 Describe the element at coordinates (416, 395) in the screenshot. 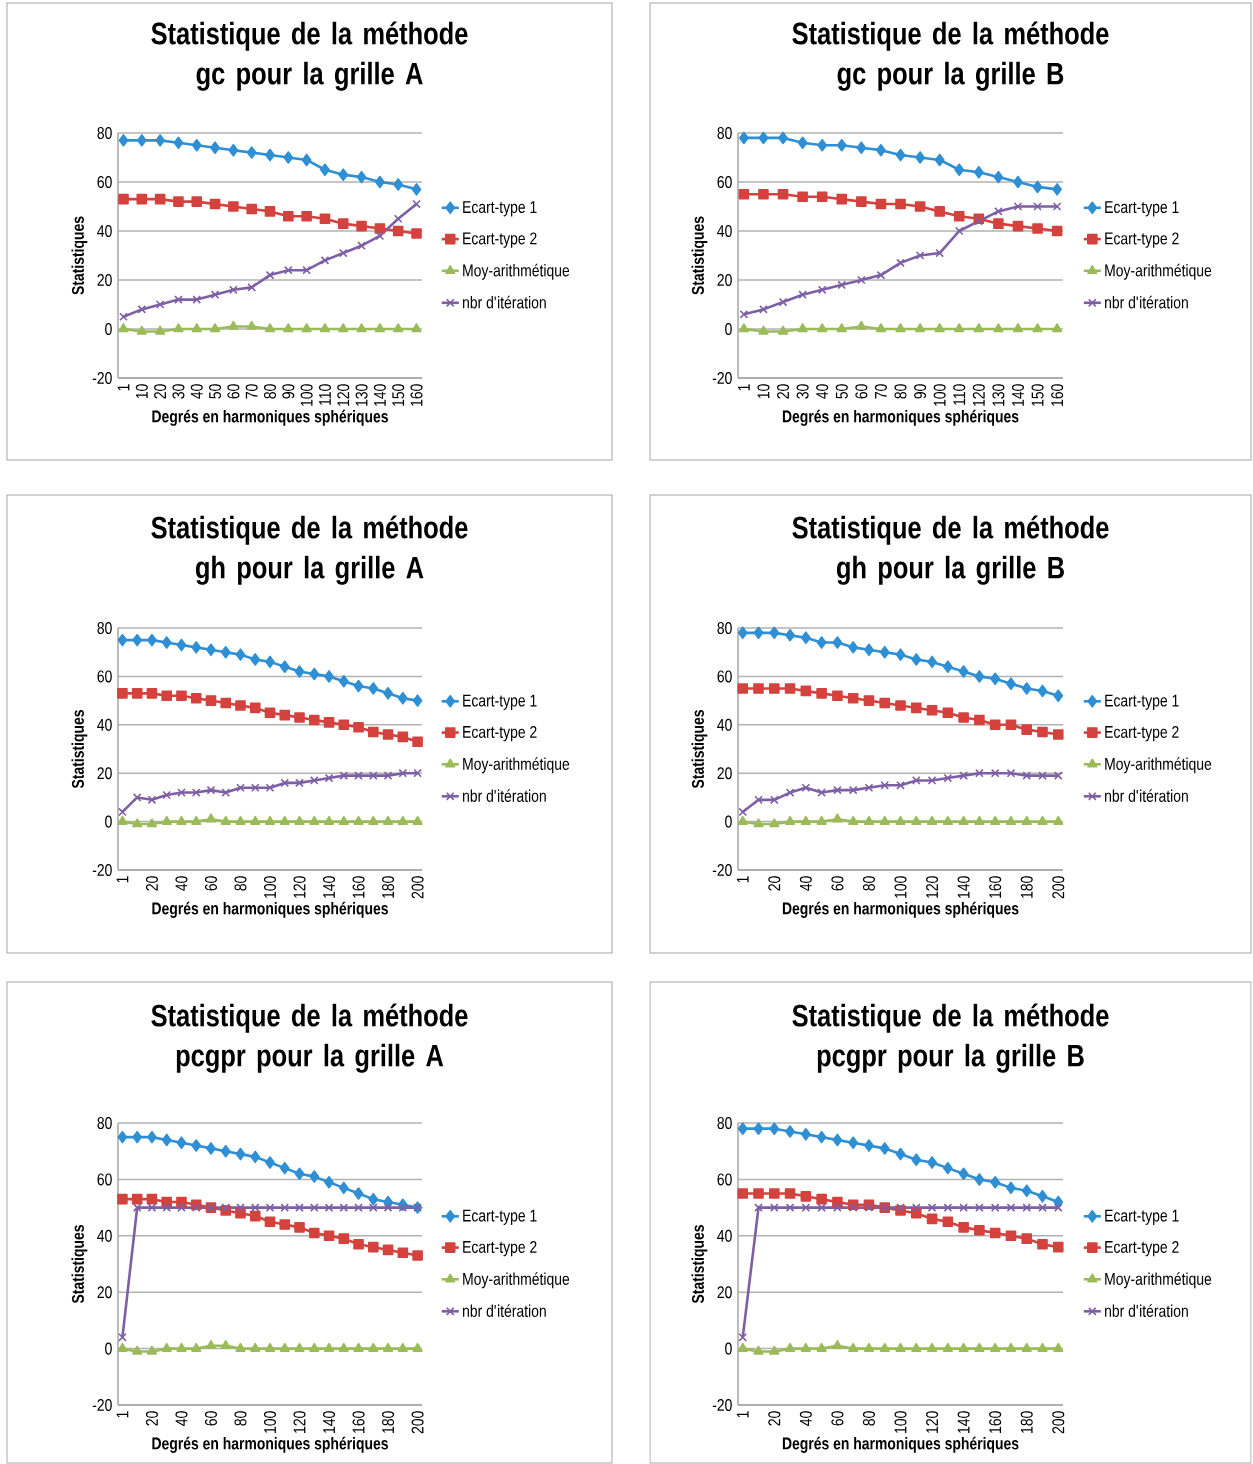

I see `x-tick-label: 160` at that location.